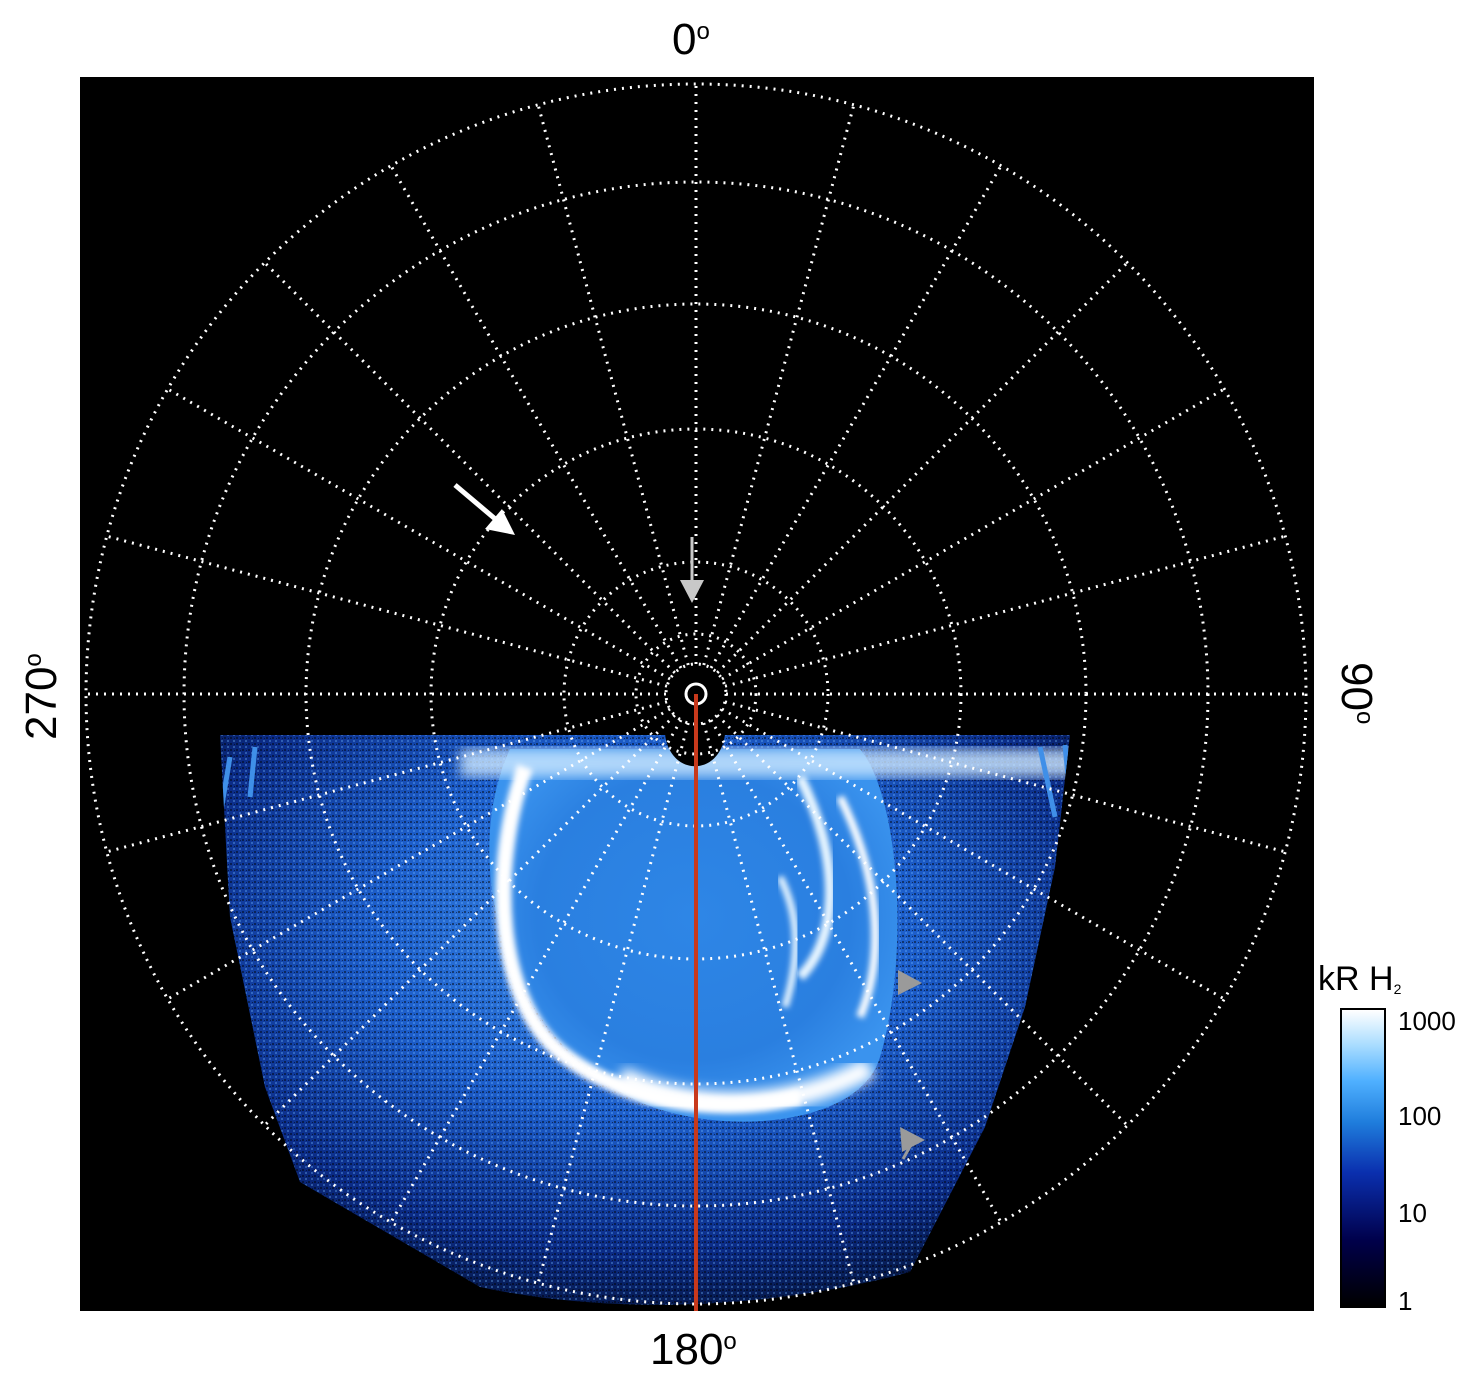  What do you see at coordinates (1360, 979) in the screenshot?
I see `colorbar-title: kR H2` at bounding box center [1360, 979].